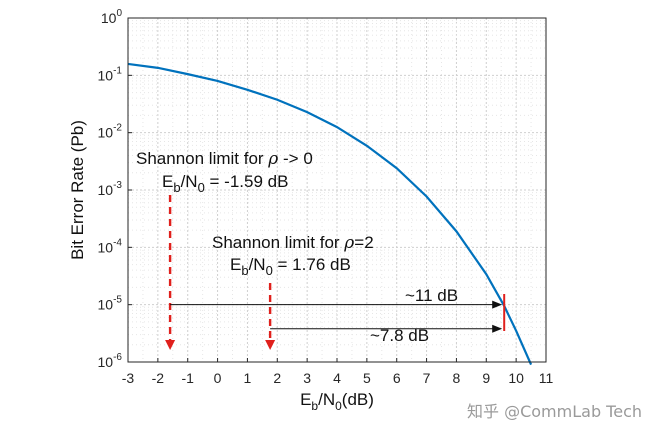  Describe the element at coordinates (77, 190) in the screenshot. I see `y-axis-label: Bit Error Rate (Pb)` at that location.